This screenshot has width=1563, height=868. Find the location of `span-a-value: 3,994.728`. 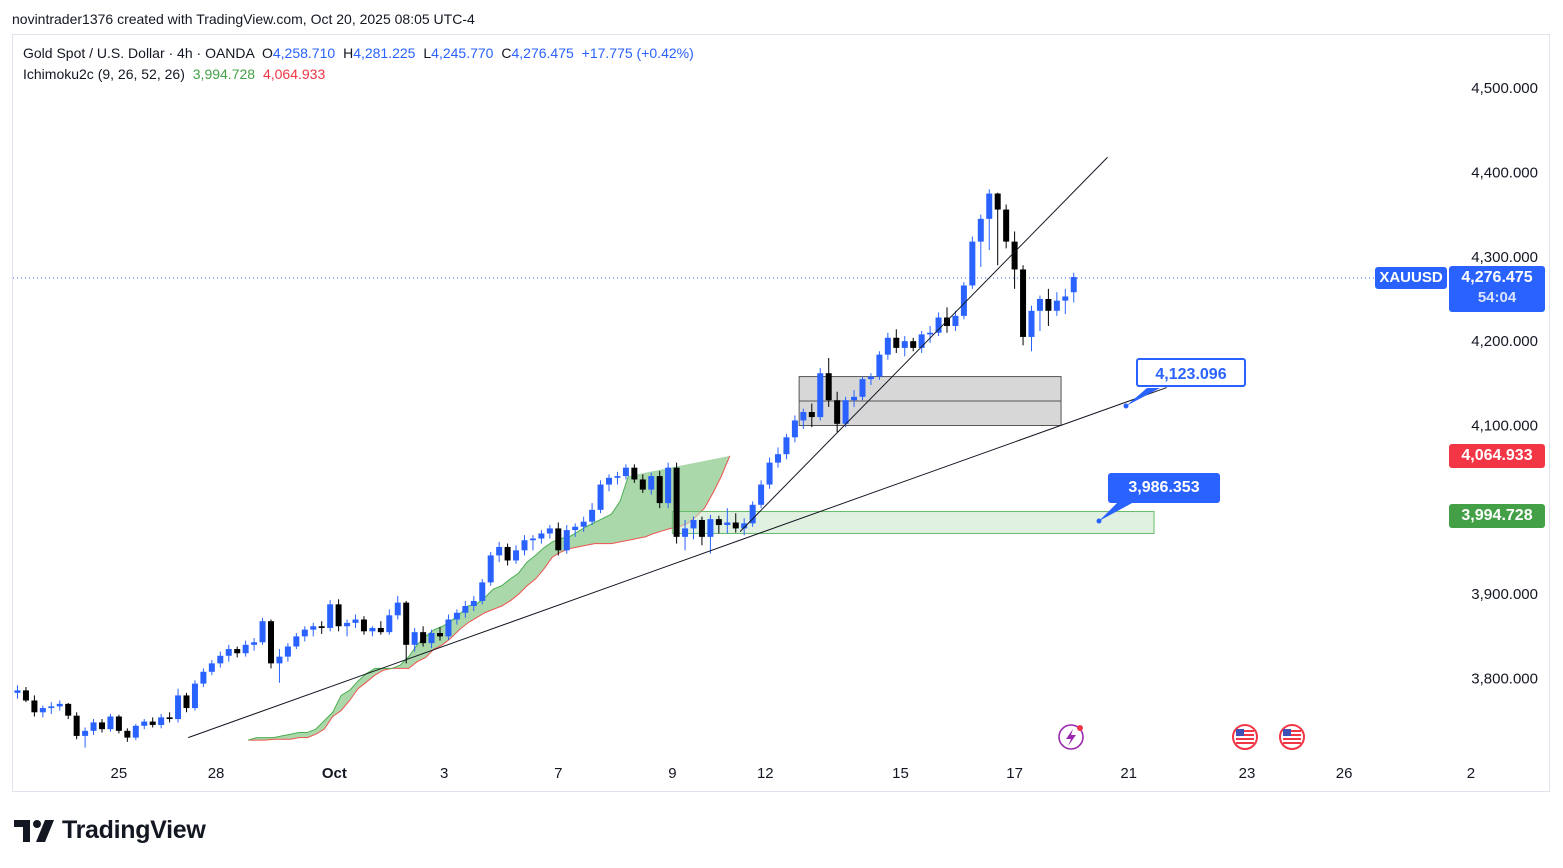

span-a-value: 3,994.728 is located at coordinates (224, 74).